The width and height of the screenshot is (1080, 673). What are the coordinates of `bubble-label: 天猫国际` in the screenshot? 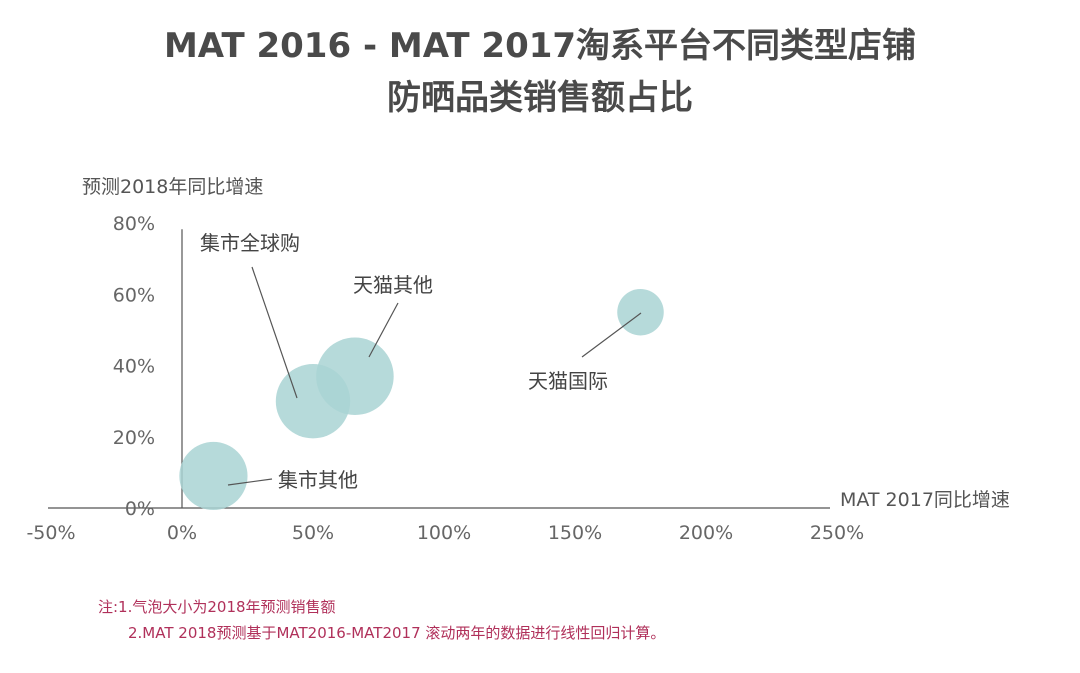 It's located at (568, 381).